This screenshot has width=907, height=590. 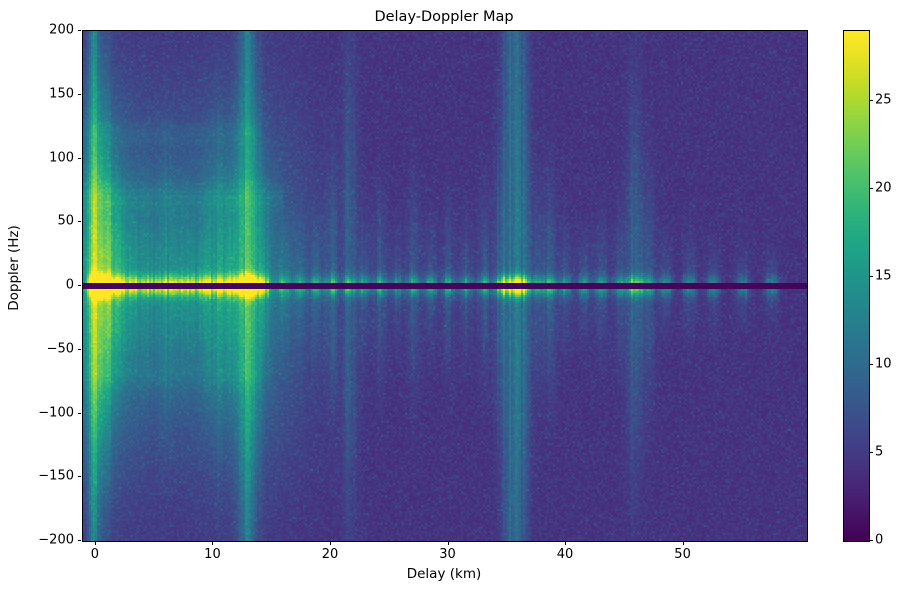 What do you see at coordinates (447, 554) in the screenshot?
I see `x-tick-label: 30` at bounding box center [447, 554].